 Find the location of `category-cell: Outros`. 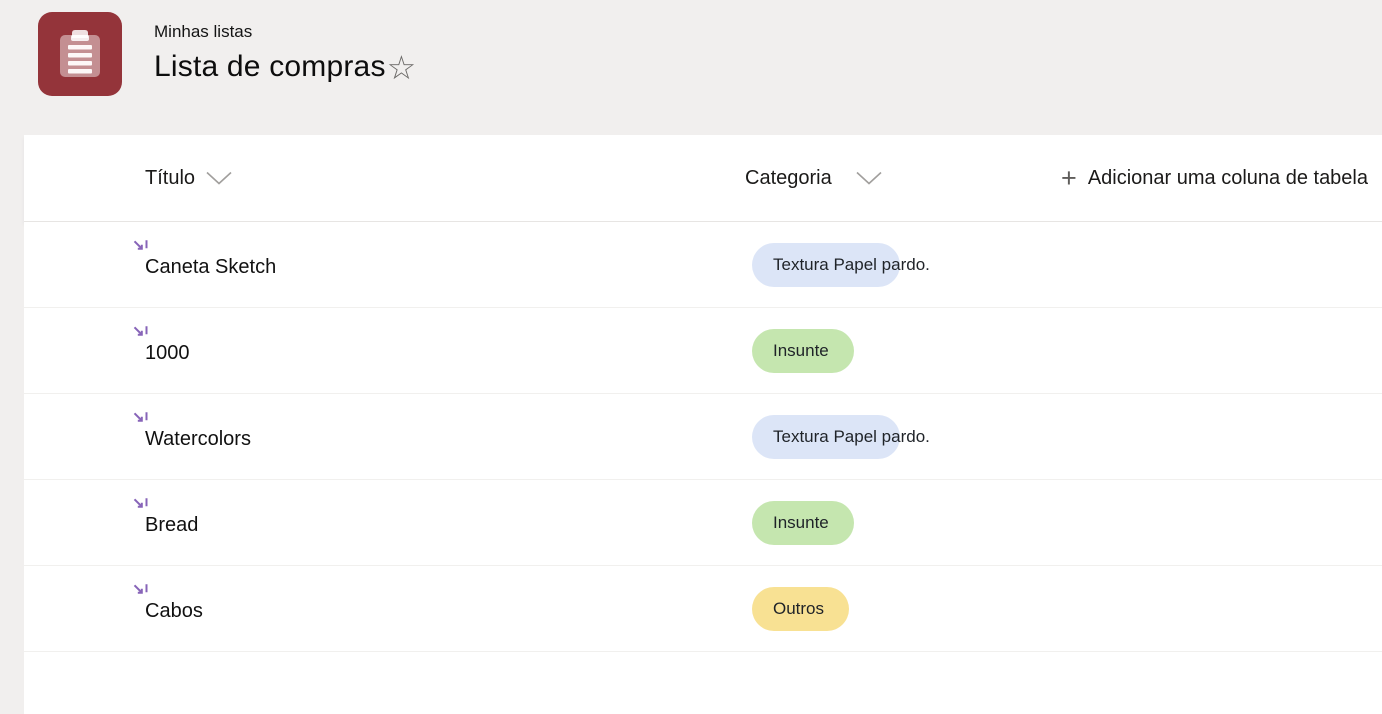

category-cell: Outros is located at coordinates (801, 608).